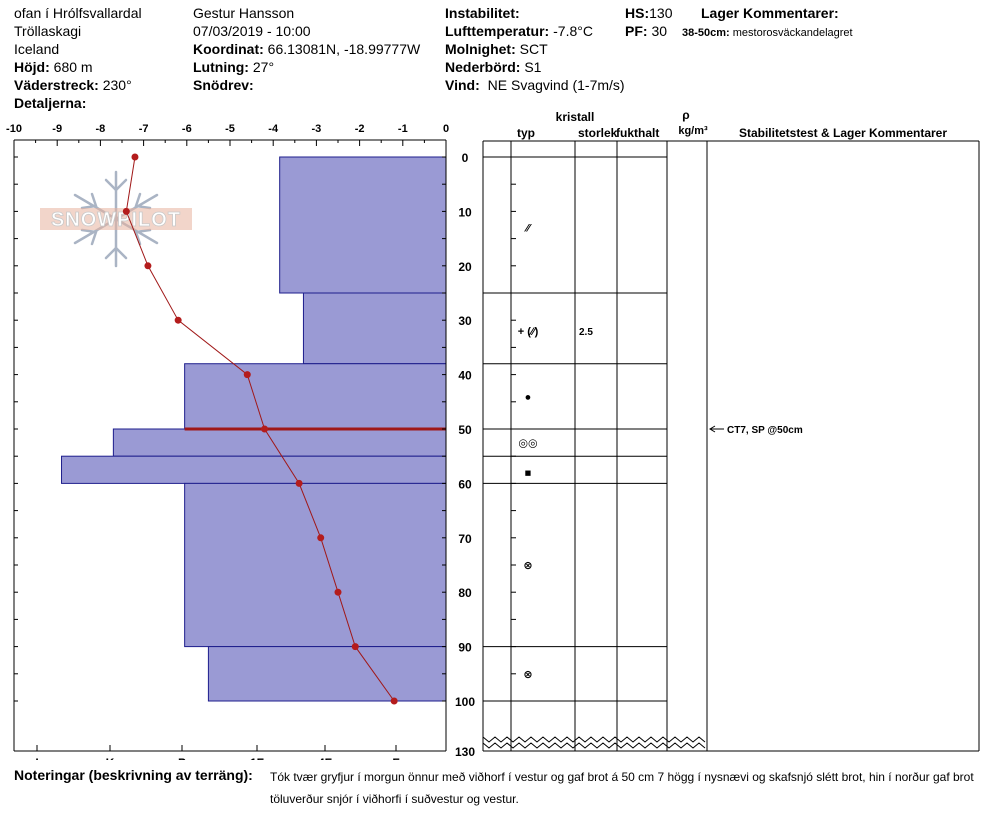 The image size is (994, 840). I want to click on wind-label: Vind:, so click(462, 85).